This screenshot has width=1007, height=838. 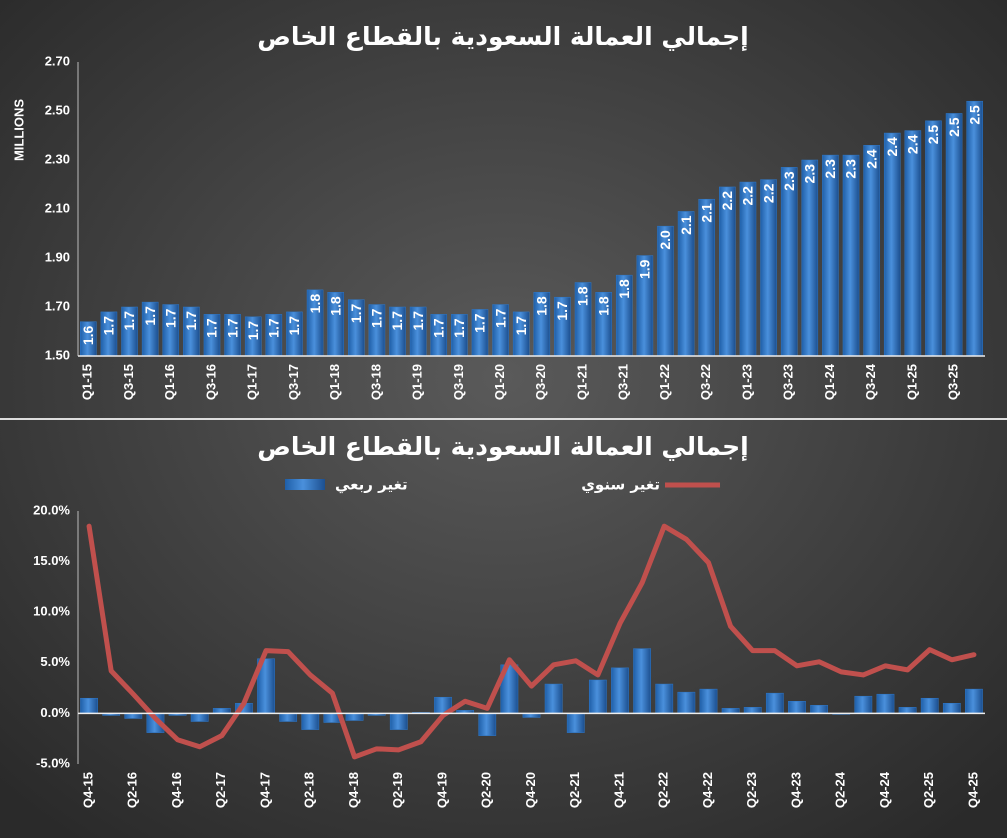 I want to click on x-tick-label: Q2-21, so click(x=574, y=790).